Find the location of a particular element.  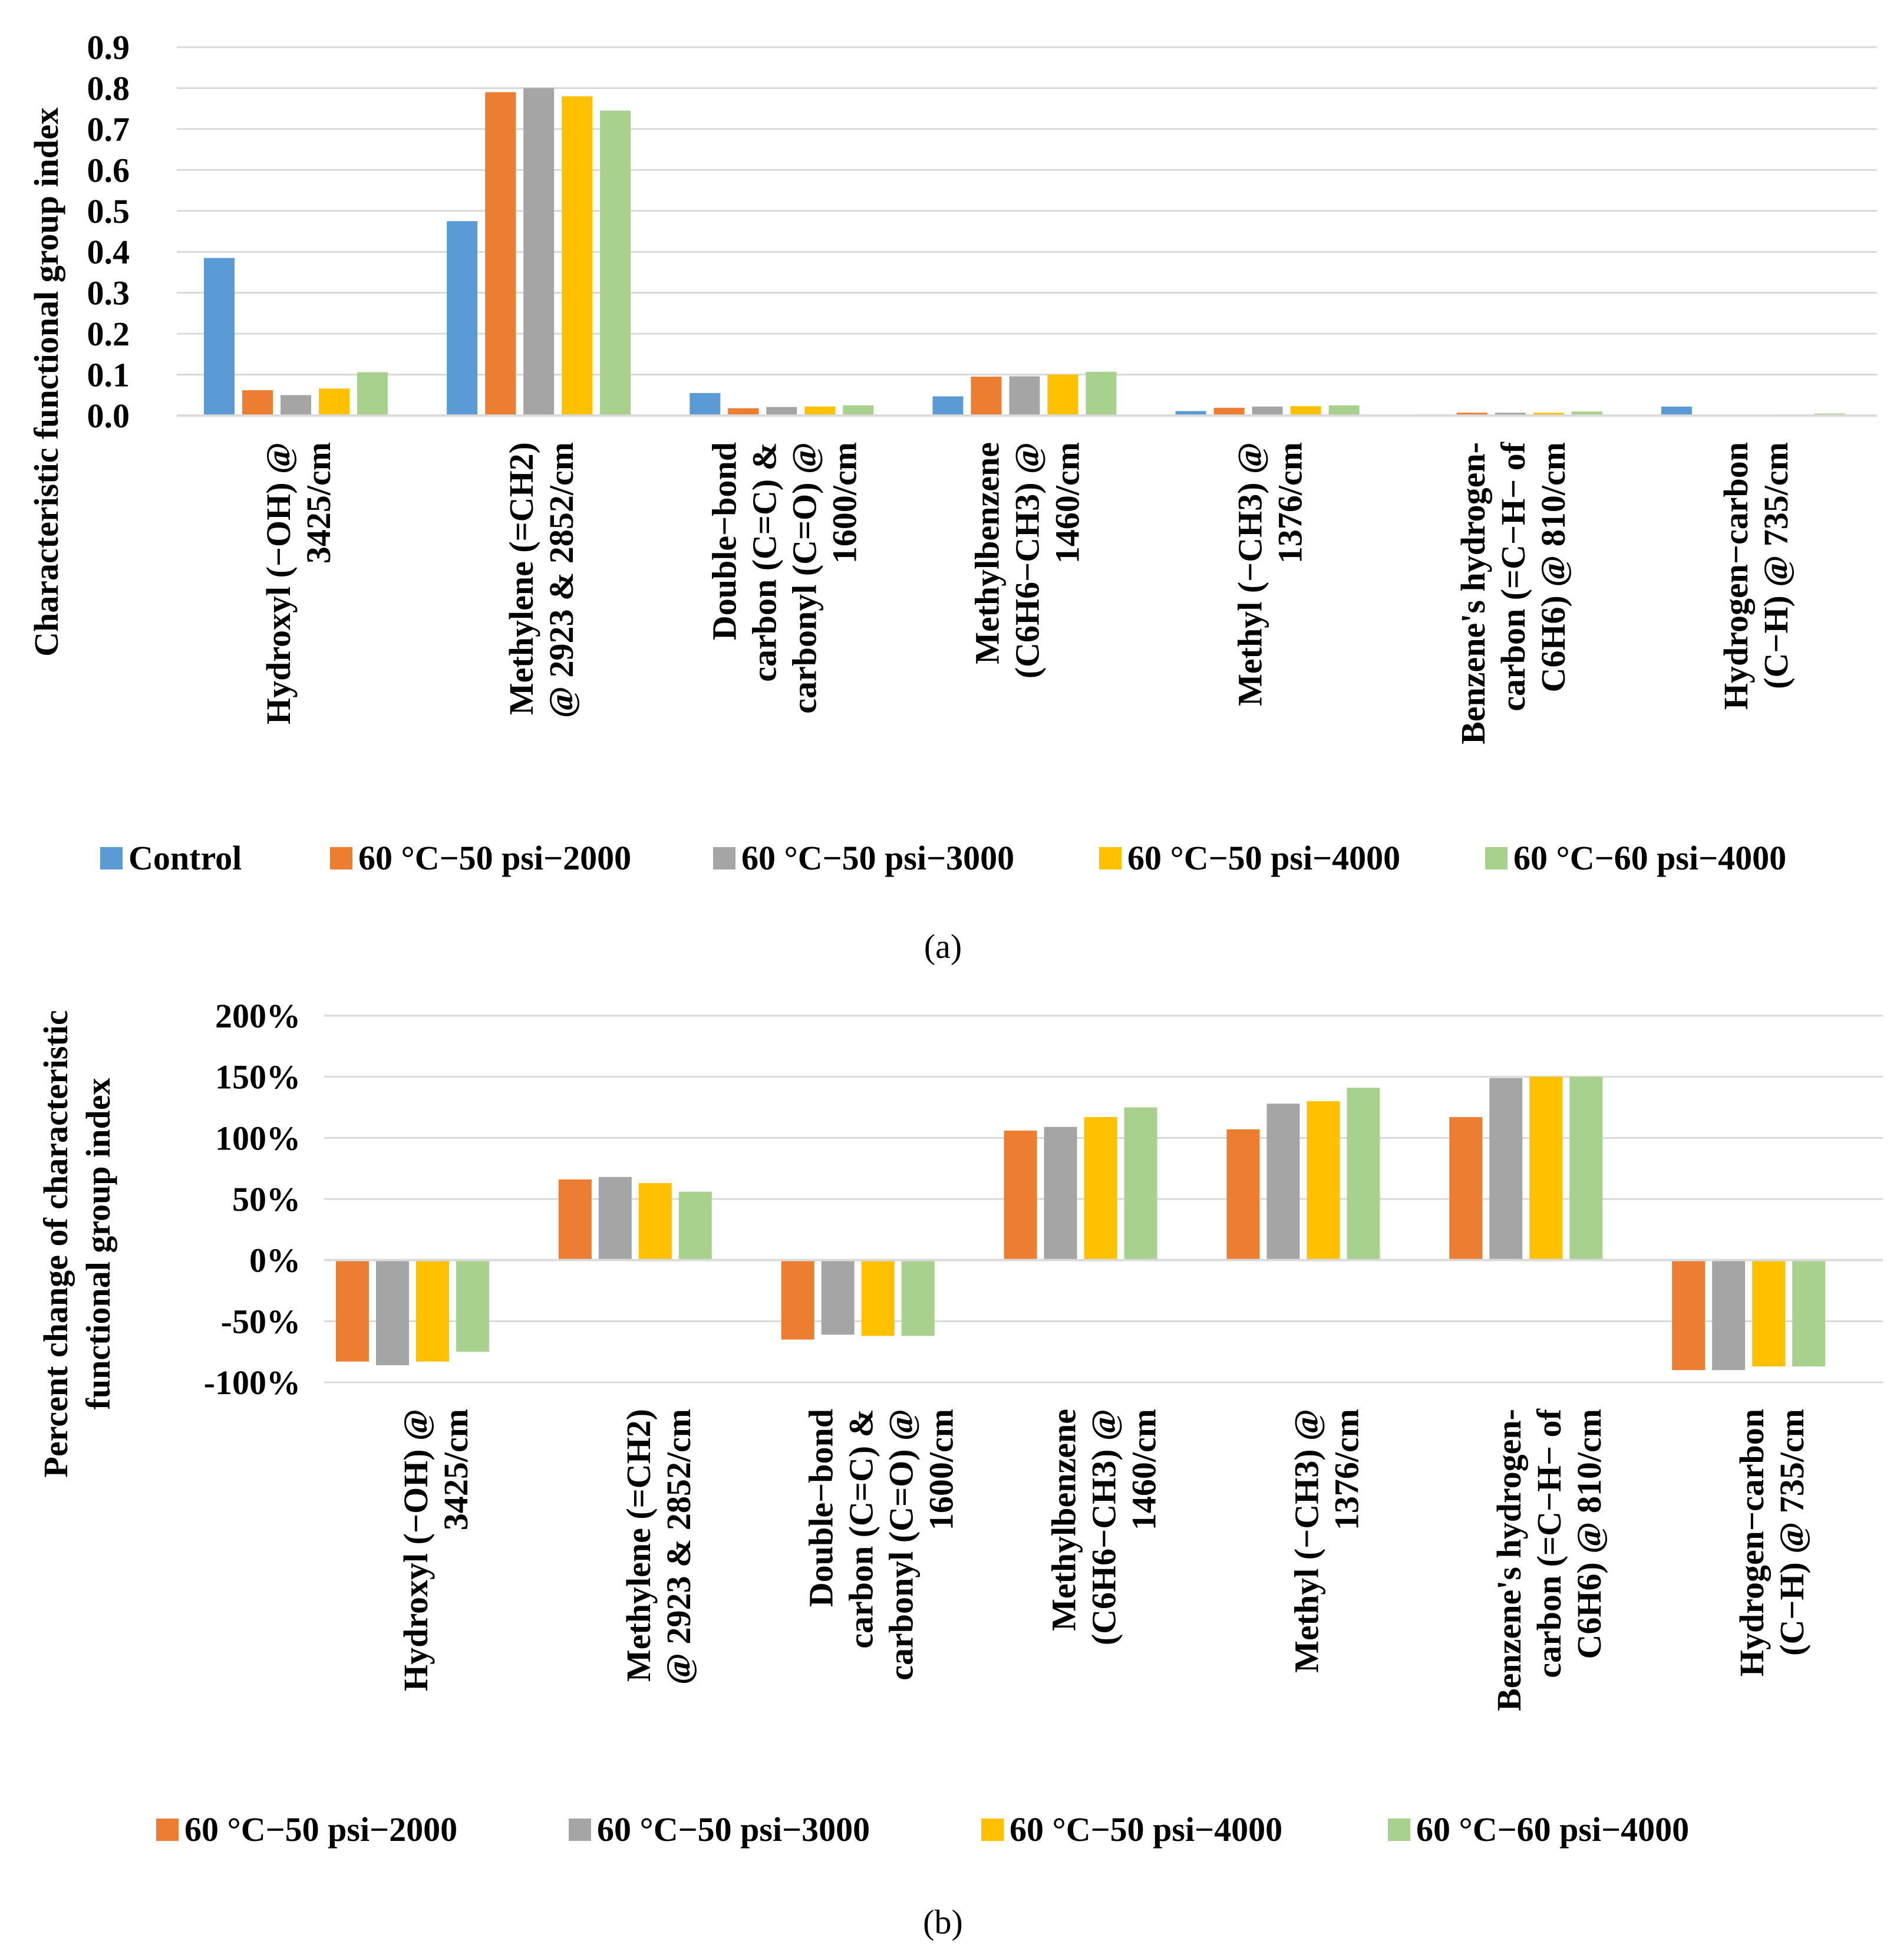

x-category-label-line: carbon (=C−H− of is located at coordinates (1513, 576).